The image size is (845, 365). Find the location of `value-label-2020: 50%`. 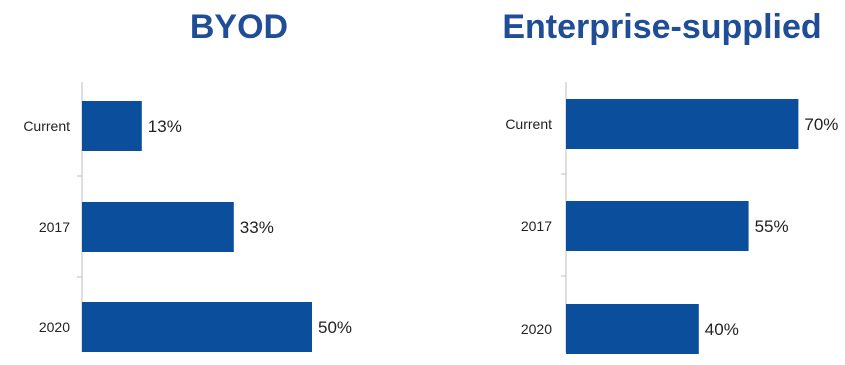

value-label-2020: 50% is located at coordinates (335, 327).